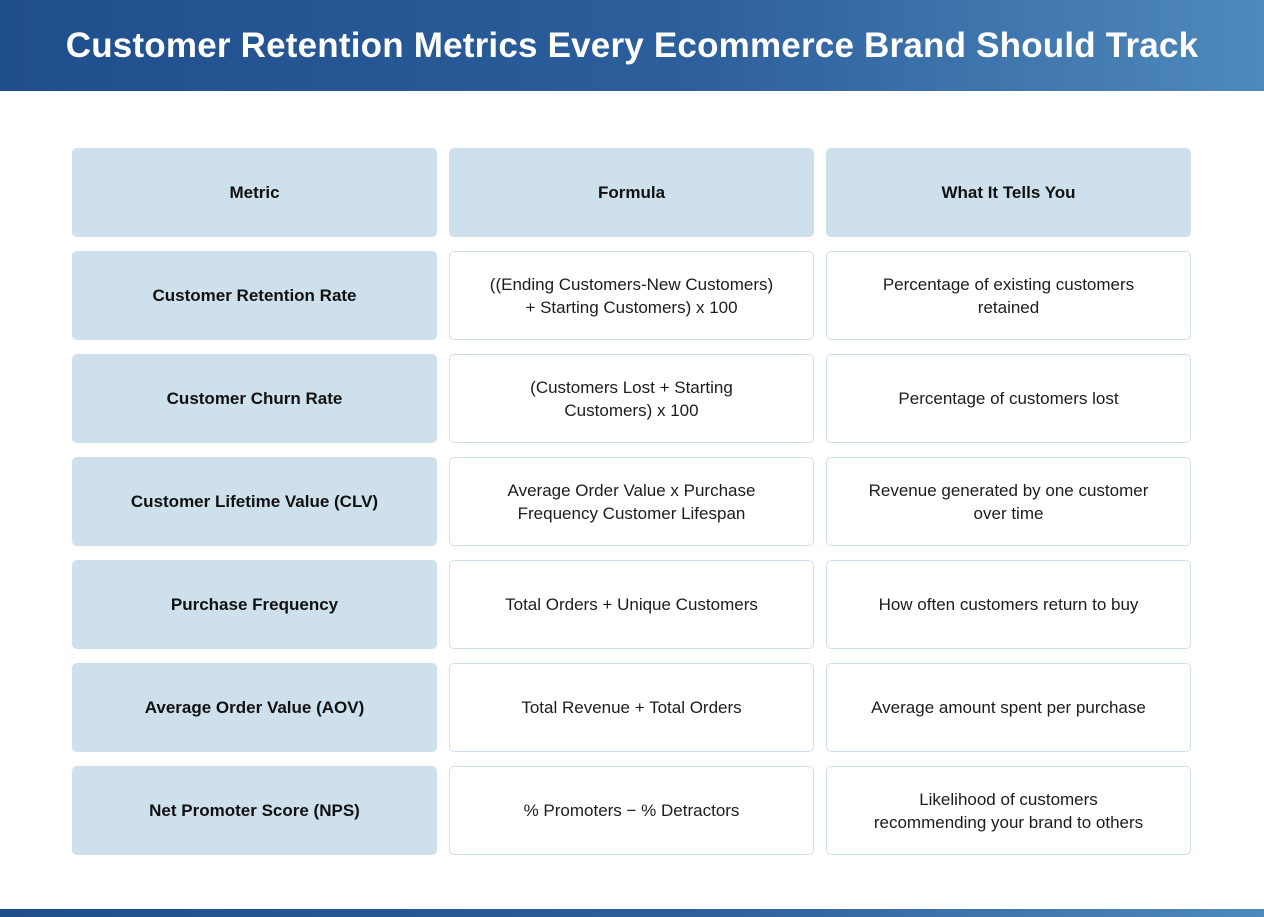 The height and width of the screenshot is (917, 1264). Describe the element at coordinates (1008, 707) in the screenshot. I see `meaning-cell: Average amount spent per purchase` at that location.